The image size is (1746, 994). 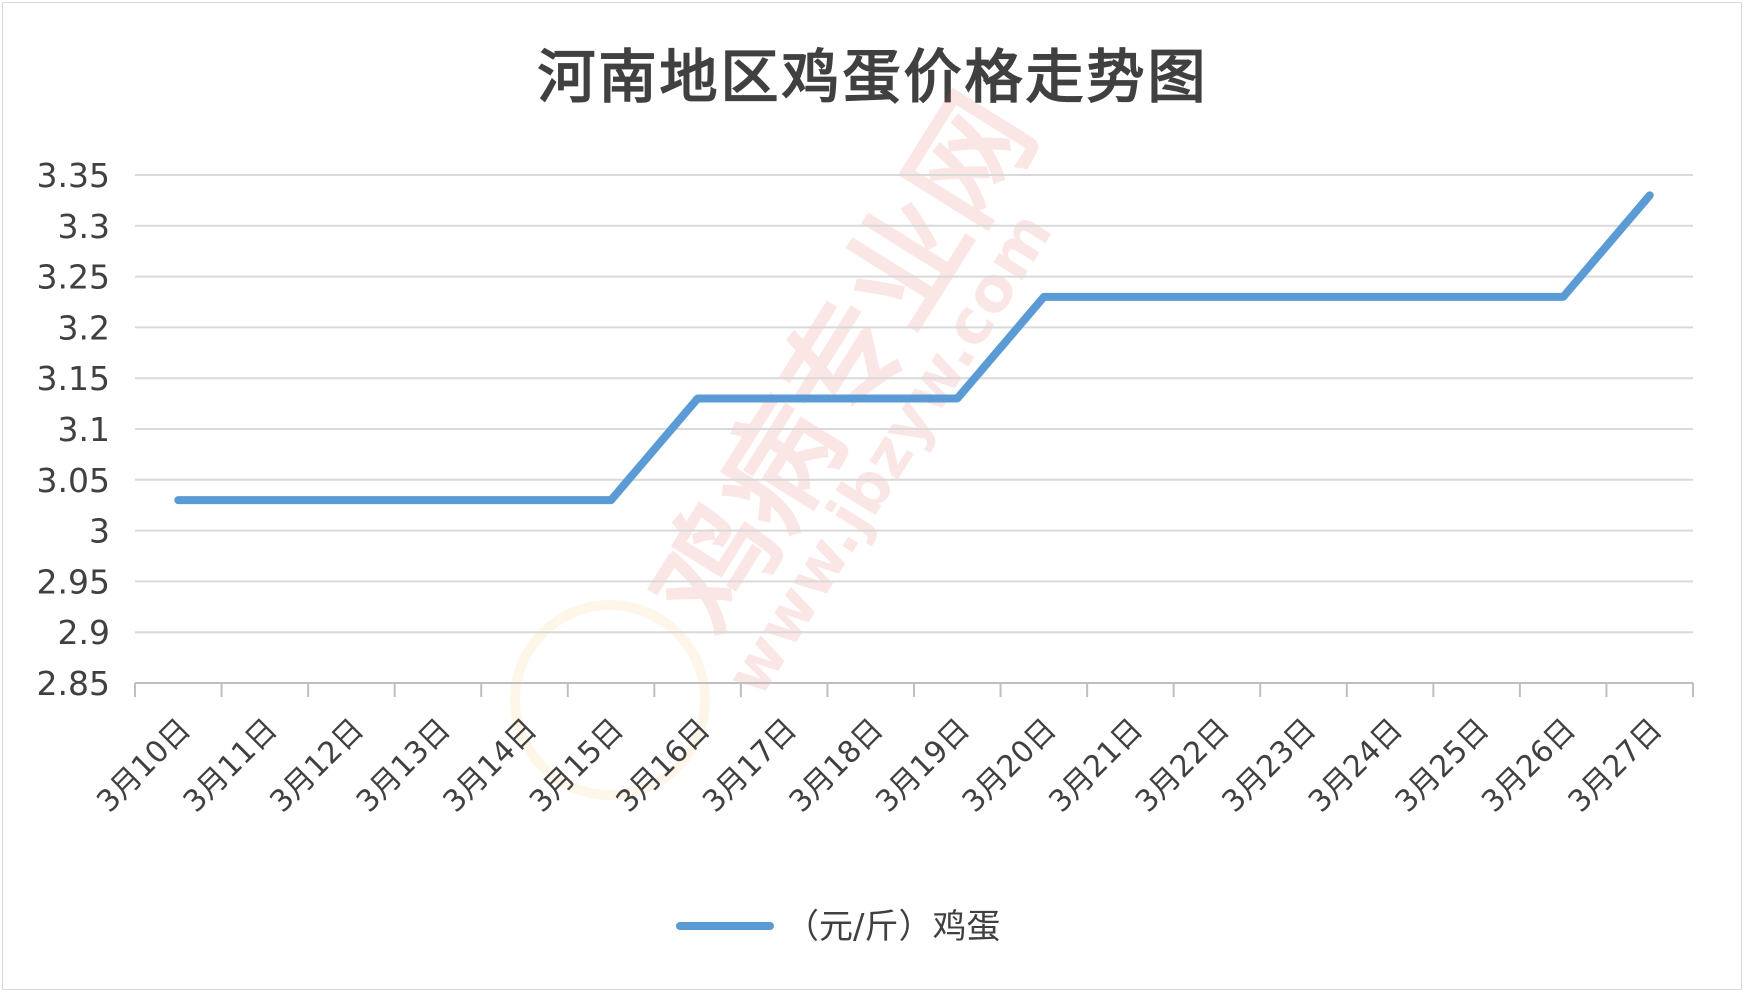 What do you see at coordinates (837, 766) in the screenshot?
I see `x-tick-label: 3月18日` at bounding box center [837, 766].